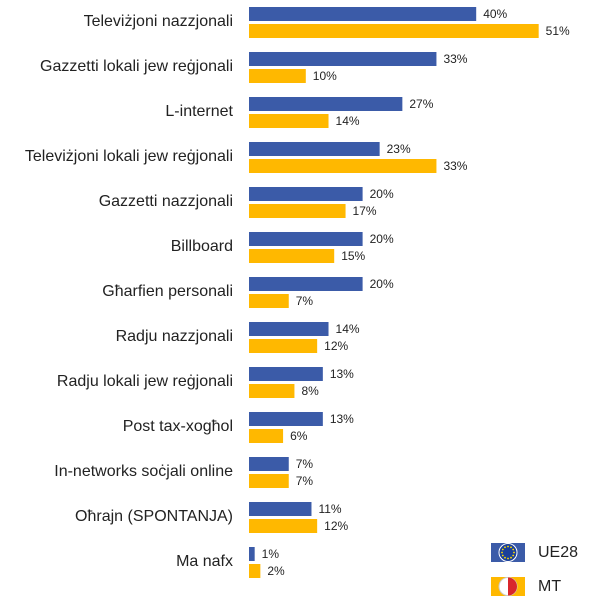 Image resolution: width=601 pixels, height=596 pixels. I want to click on legend-item: UE28, so click(534, 552).